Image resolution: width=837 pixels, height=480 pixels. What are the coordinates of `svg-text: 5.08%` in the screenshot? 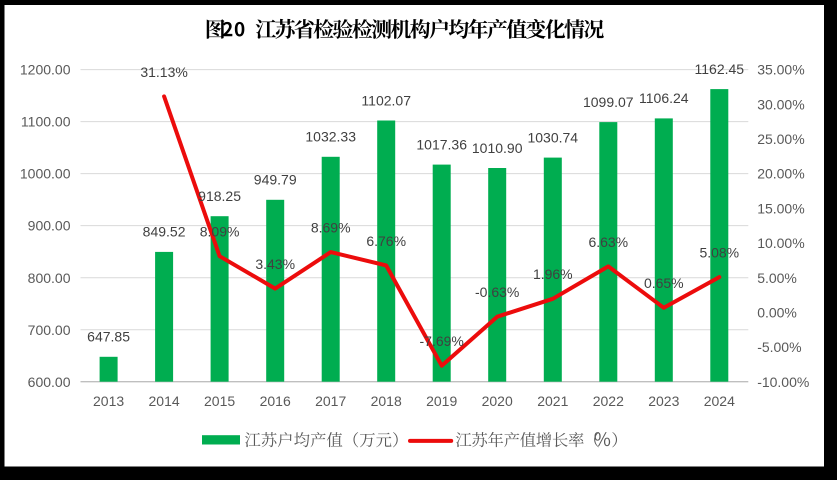 It's located at (719, 253).